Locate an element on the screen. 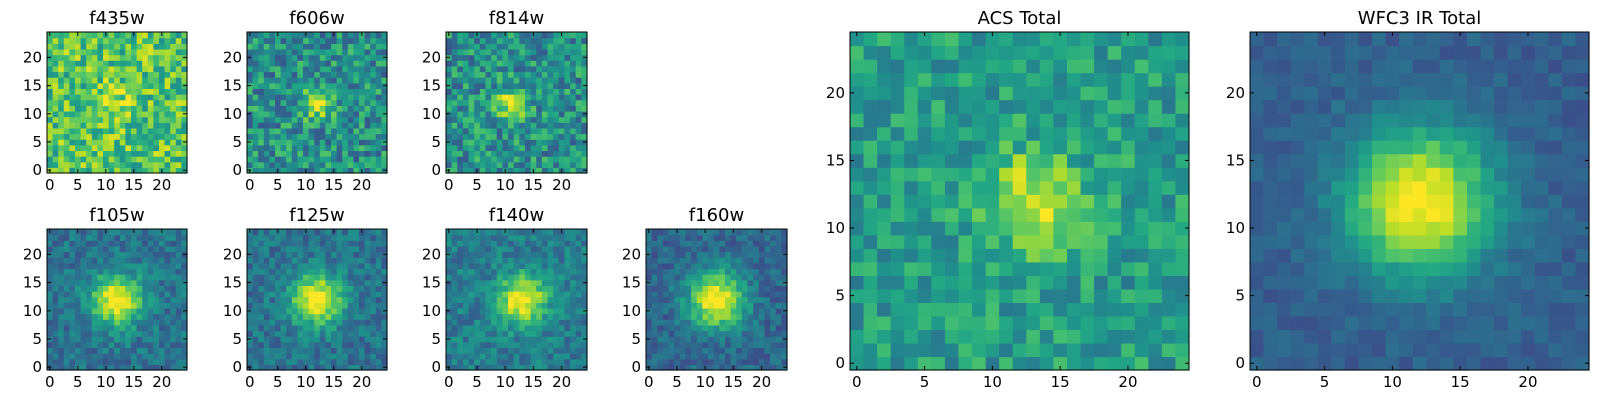  x-tick-label: 10 is located at coordinates (705, 382).